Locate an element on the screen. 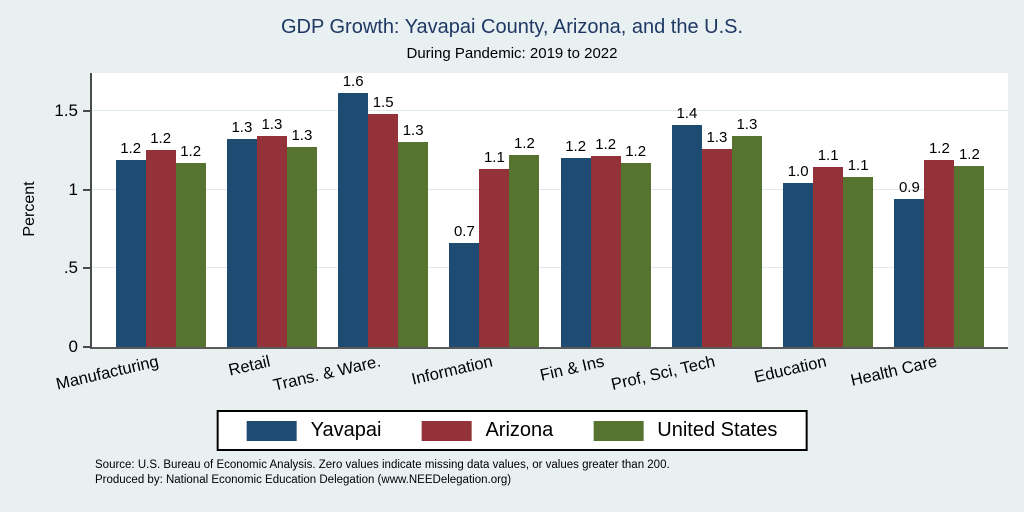 The height and width of the screenshot is (512, 1024). bar-slot: 0.9 is located at coordinates (909, 210).